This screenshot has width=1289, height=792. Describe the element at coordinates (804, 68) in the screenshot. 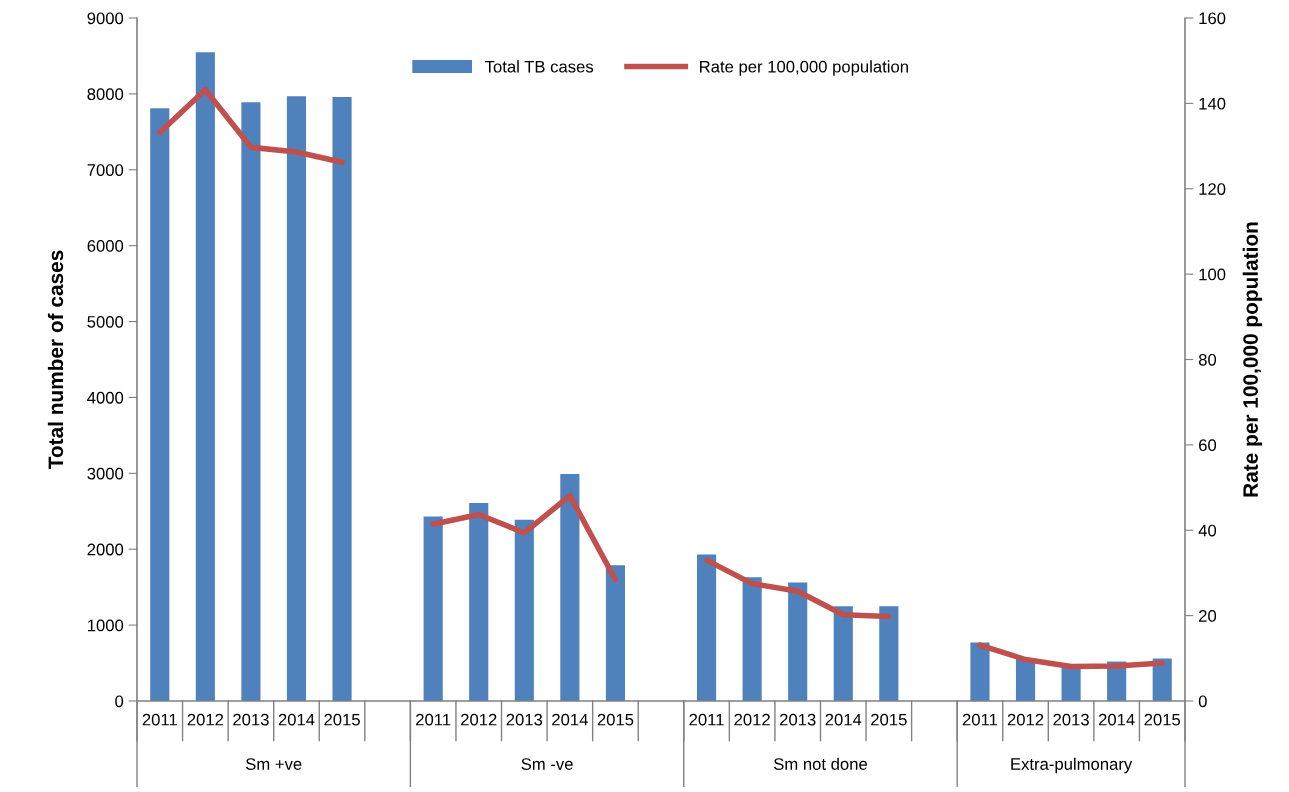

I see `legend-label: Rate per 100,000 population` at that location.